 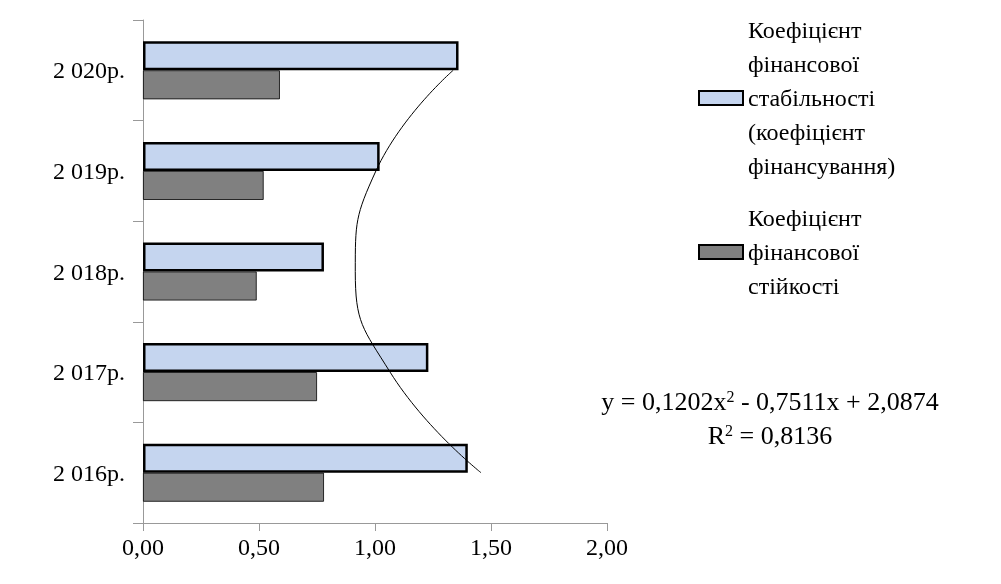 I want to click on y-tick-label: 2 018р., so click(x=89, y=271).